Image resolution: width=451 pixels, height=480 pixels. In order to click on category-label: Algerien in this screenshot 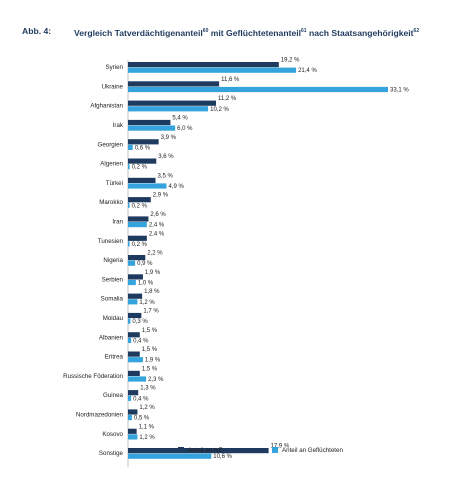, I will do `click(111, 164)`.